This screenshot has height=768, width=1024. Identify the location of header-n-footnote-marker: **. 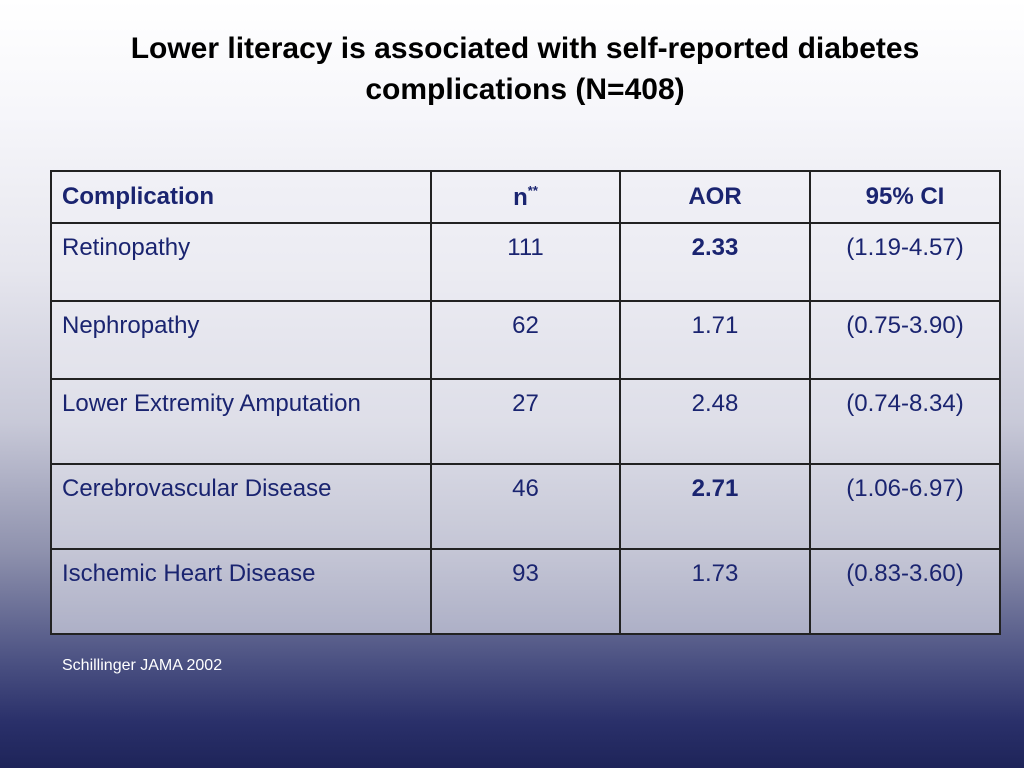
(532, 190).